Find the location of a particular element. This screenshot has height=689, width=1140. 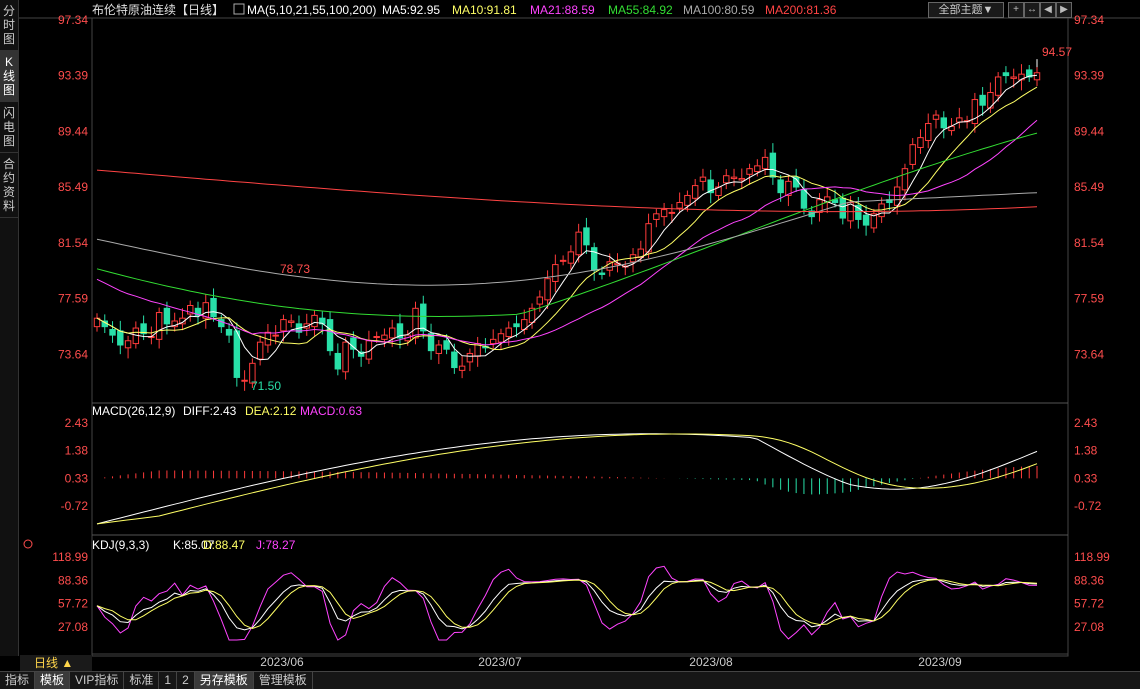

period-selector: 日线 ▲ is located at coordinates (56, 663).